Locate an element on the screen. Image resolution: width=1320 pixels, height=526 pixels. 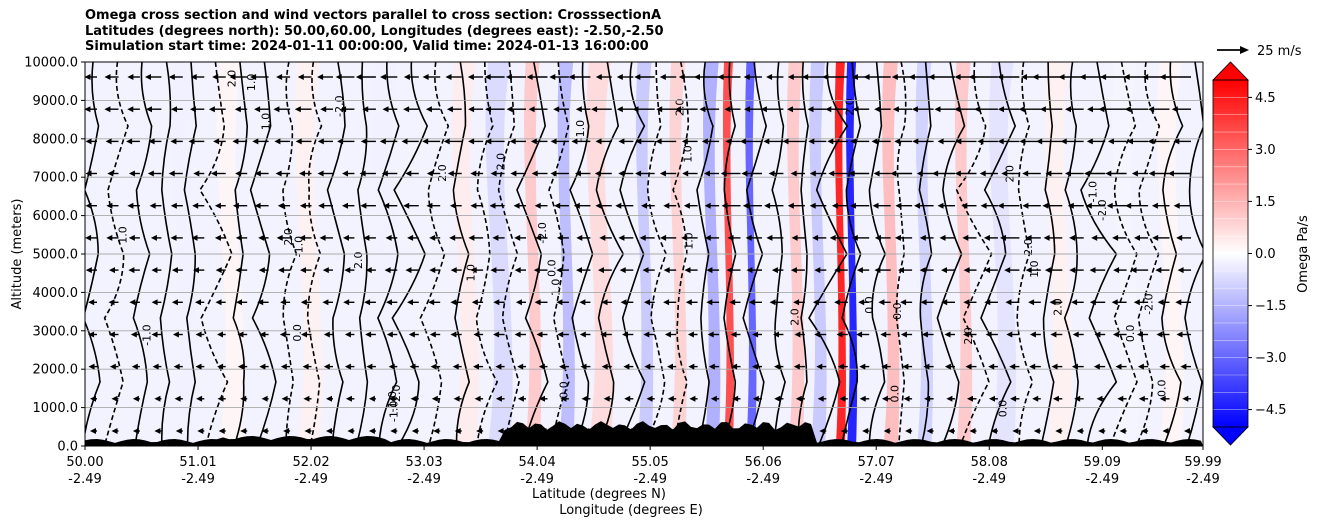
x-tick-label-lon: -2.49 is located at coordinates (763, 479).